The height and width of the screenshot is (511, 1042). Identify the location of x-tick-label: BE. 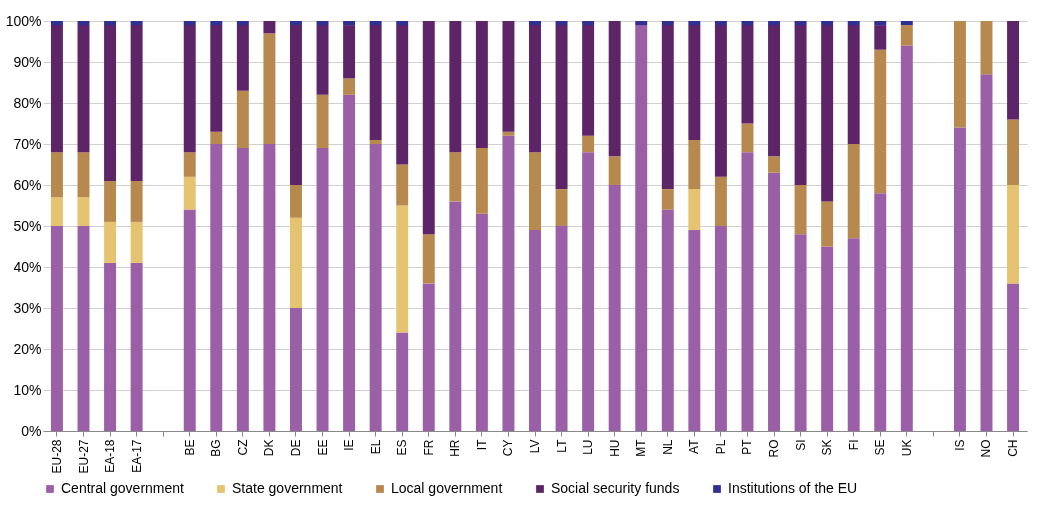
(189, 447).